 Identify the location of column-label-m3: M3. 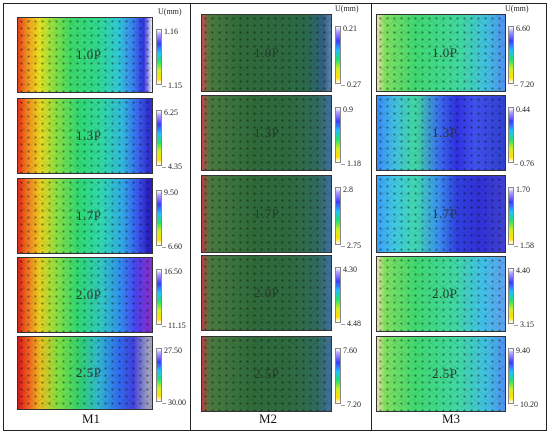
(451, 418).